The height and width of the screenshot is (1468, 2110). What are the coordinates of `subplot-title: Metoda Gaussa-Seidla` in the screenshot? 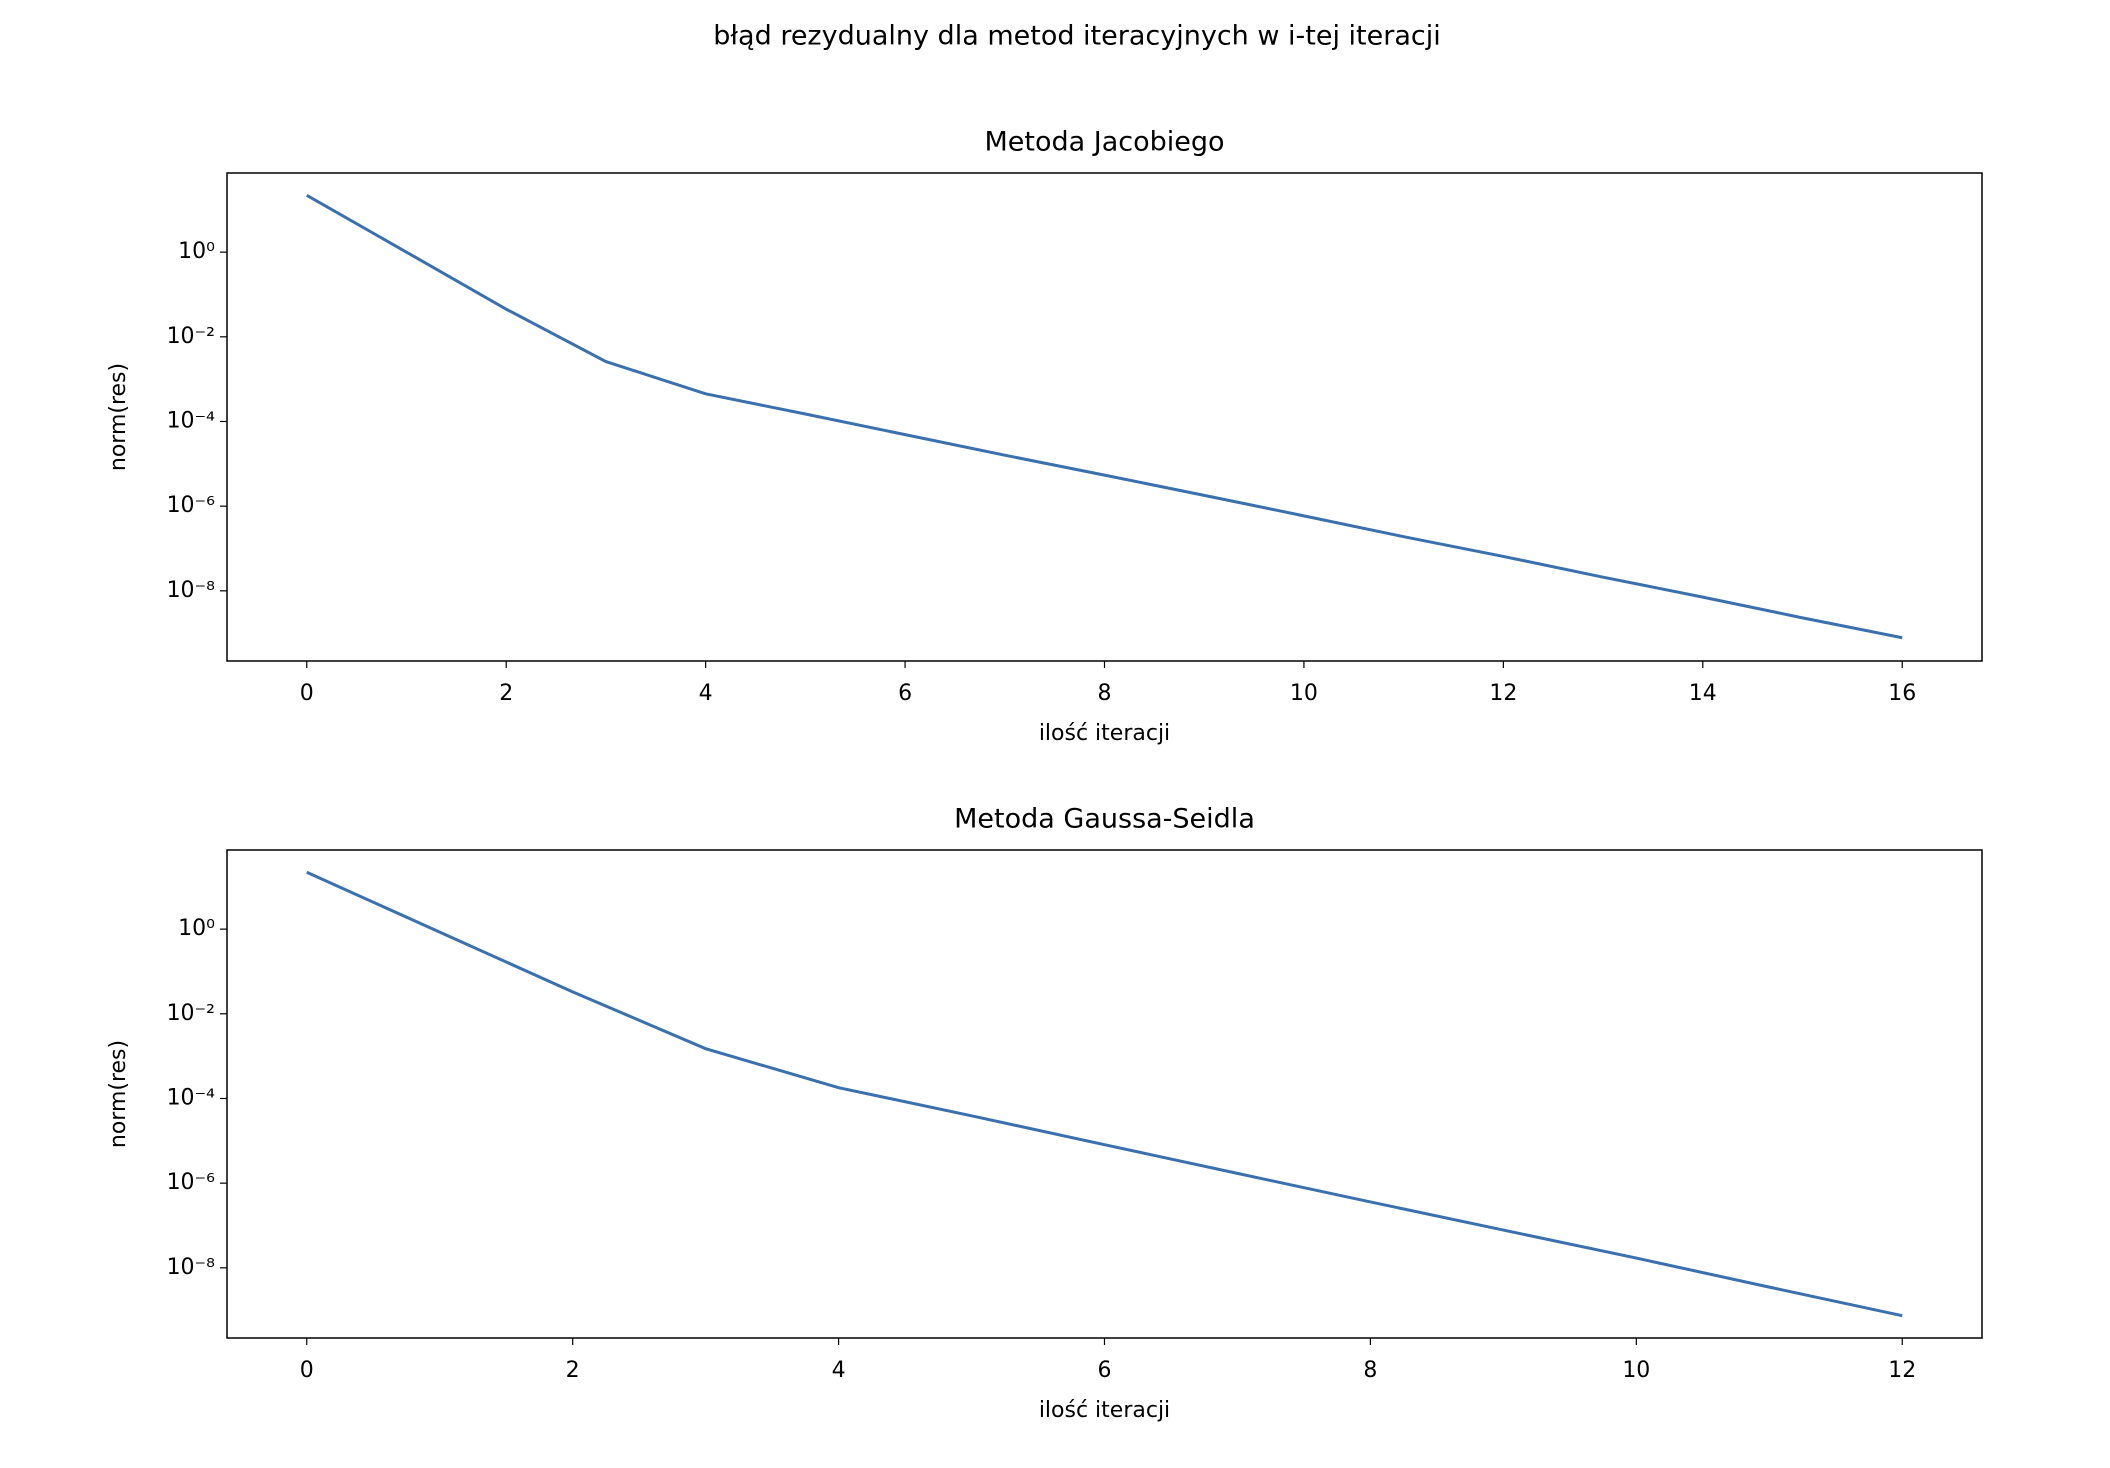 It's located at (1104, 819).